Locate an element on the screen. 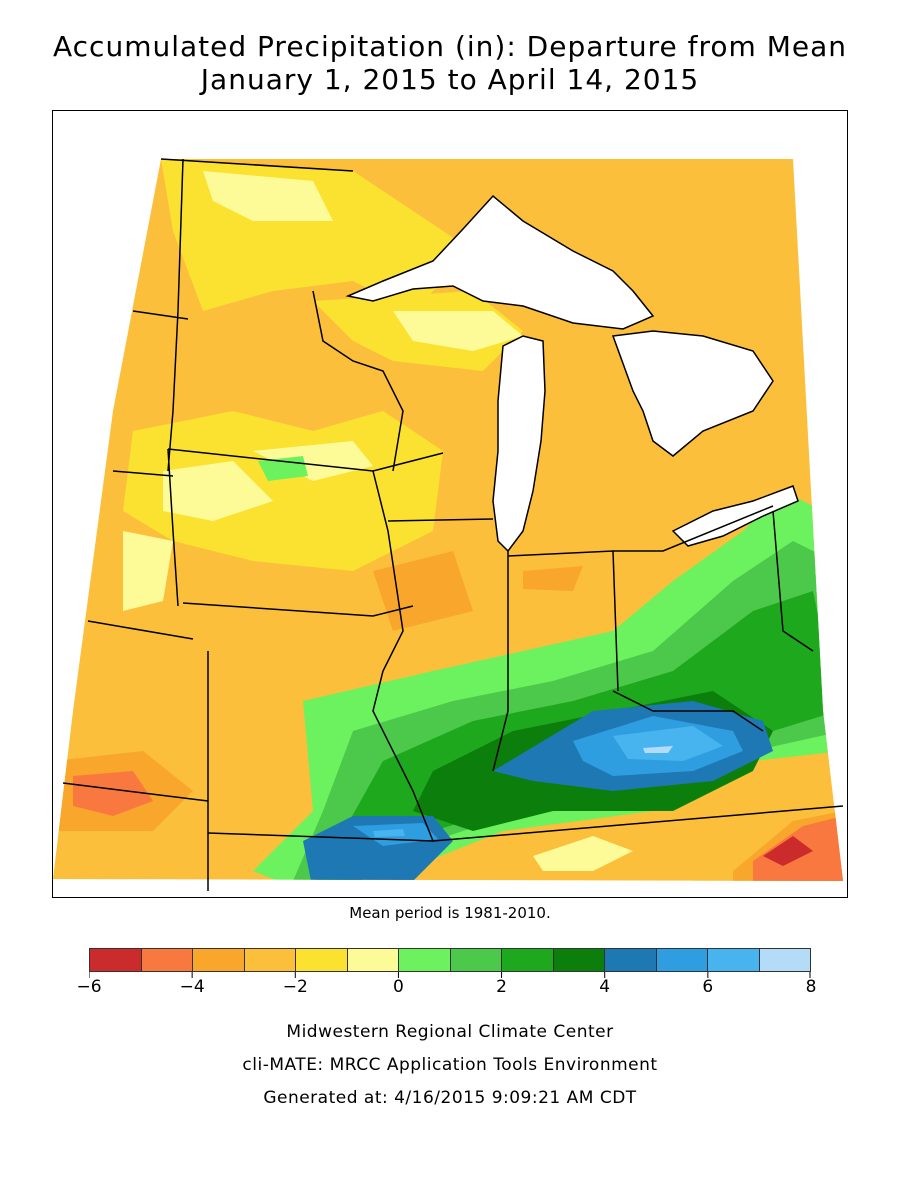 The height and width of the screenshot is (1200, 900). credit-generated-time: Generated at: 4/16/2015 9:09:21 AM CDT is located at coordinates (450, 1098).